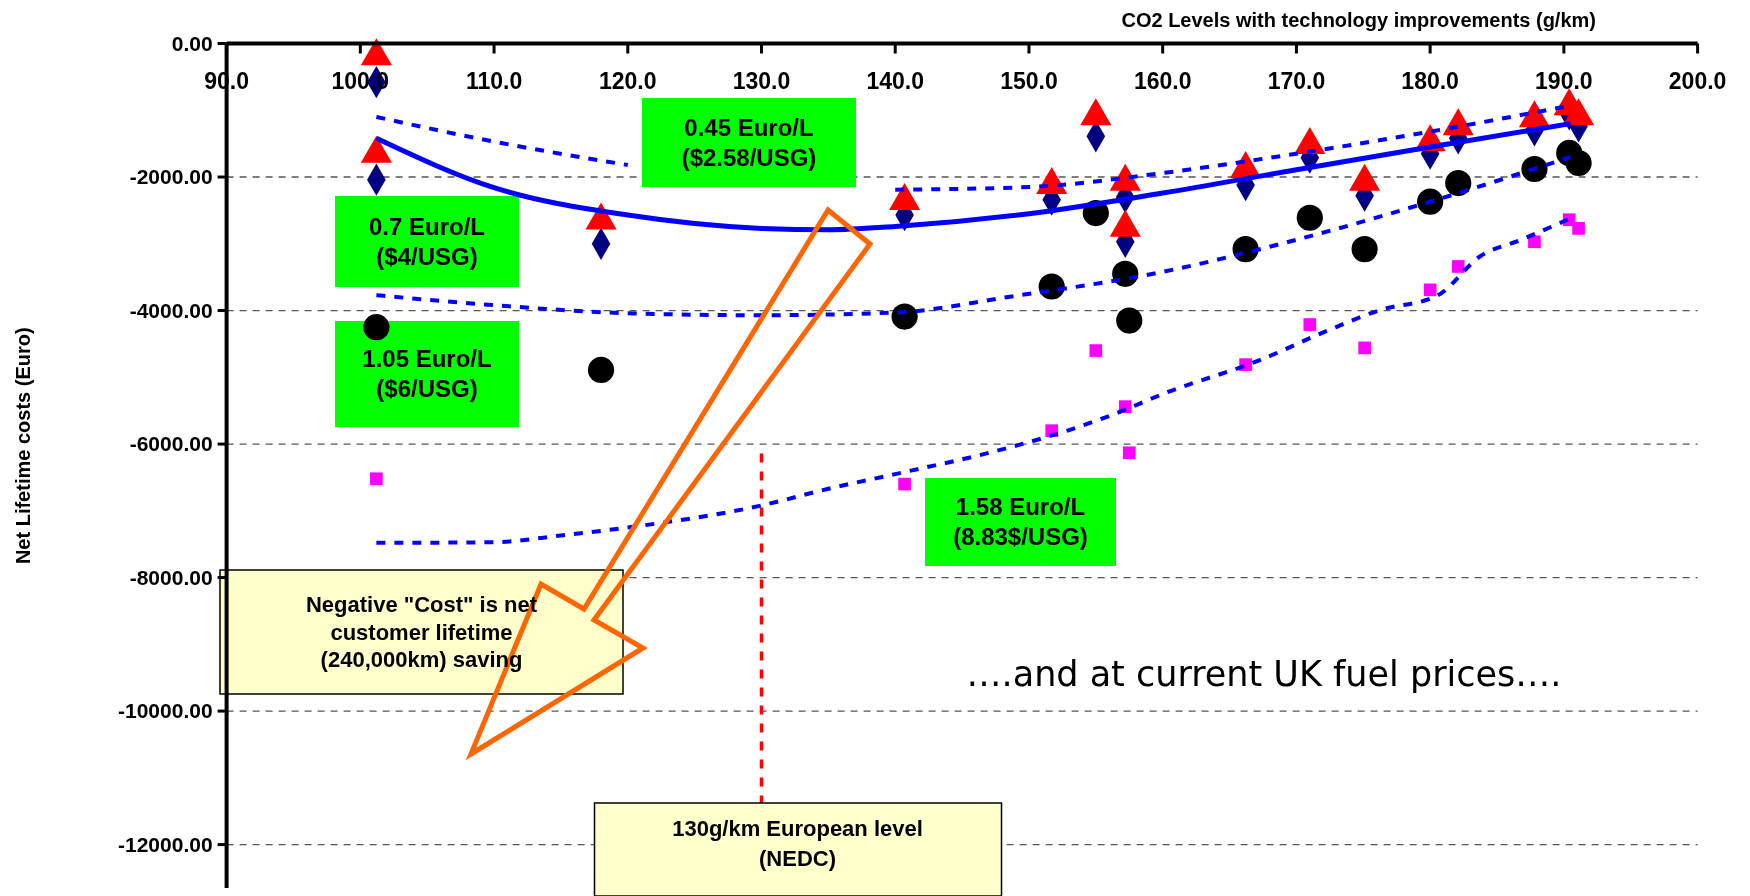  I want to click on annotation: 0.45 Euro/L ($2.58/USG), so click(749, 142).